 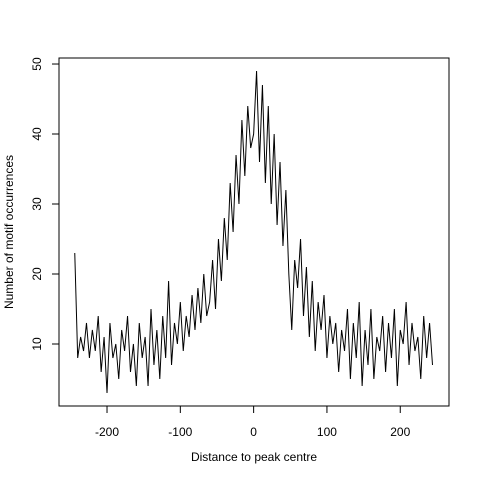 What do you see at coordinates (107, 432) in the screenshot?
I see `x-tick-label: -200` at bounding box center [107, 432].